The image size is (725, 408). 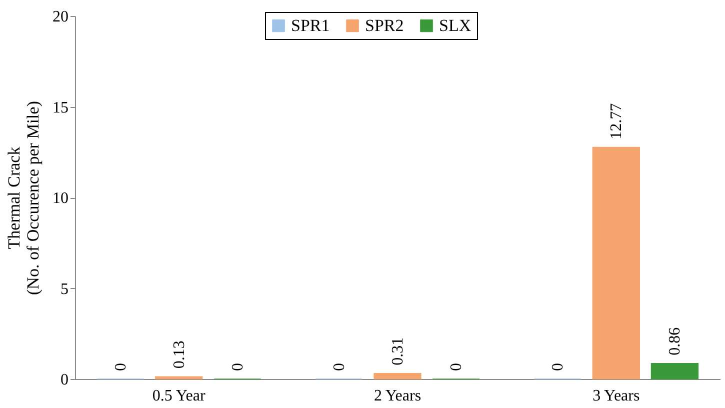 What do you see at coordinates (675, 341) in the screenshot?
I see `data-label: 0.86` at bounding box center [675, 341].